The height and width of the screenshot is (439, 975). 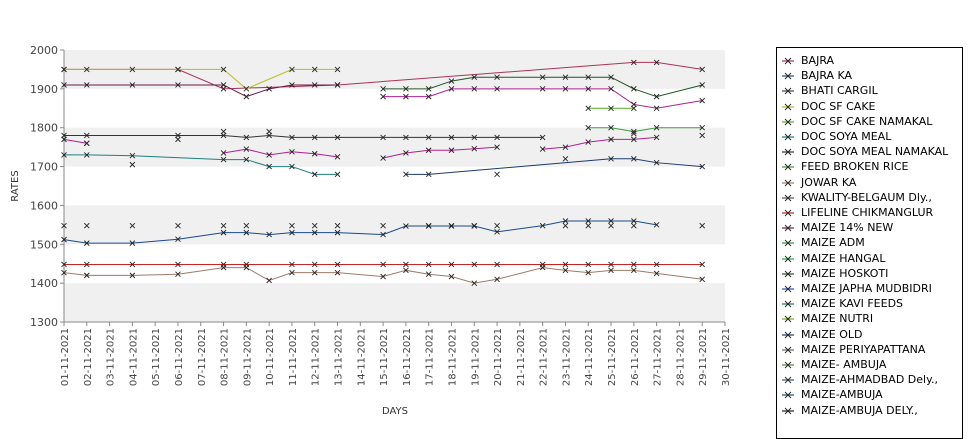 What do you see at coordinates (44, 244) in the screenshot?
I see `y-tick-label: 1500` at bounding box center [44, 244].